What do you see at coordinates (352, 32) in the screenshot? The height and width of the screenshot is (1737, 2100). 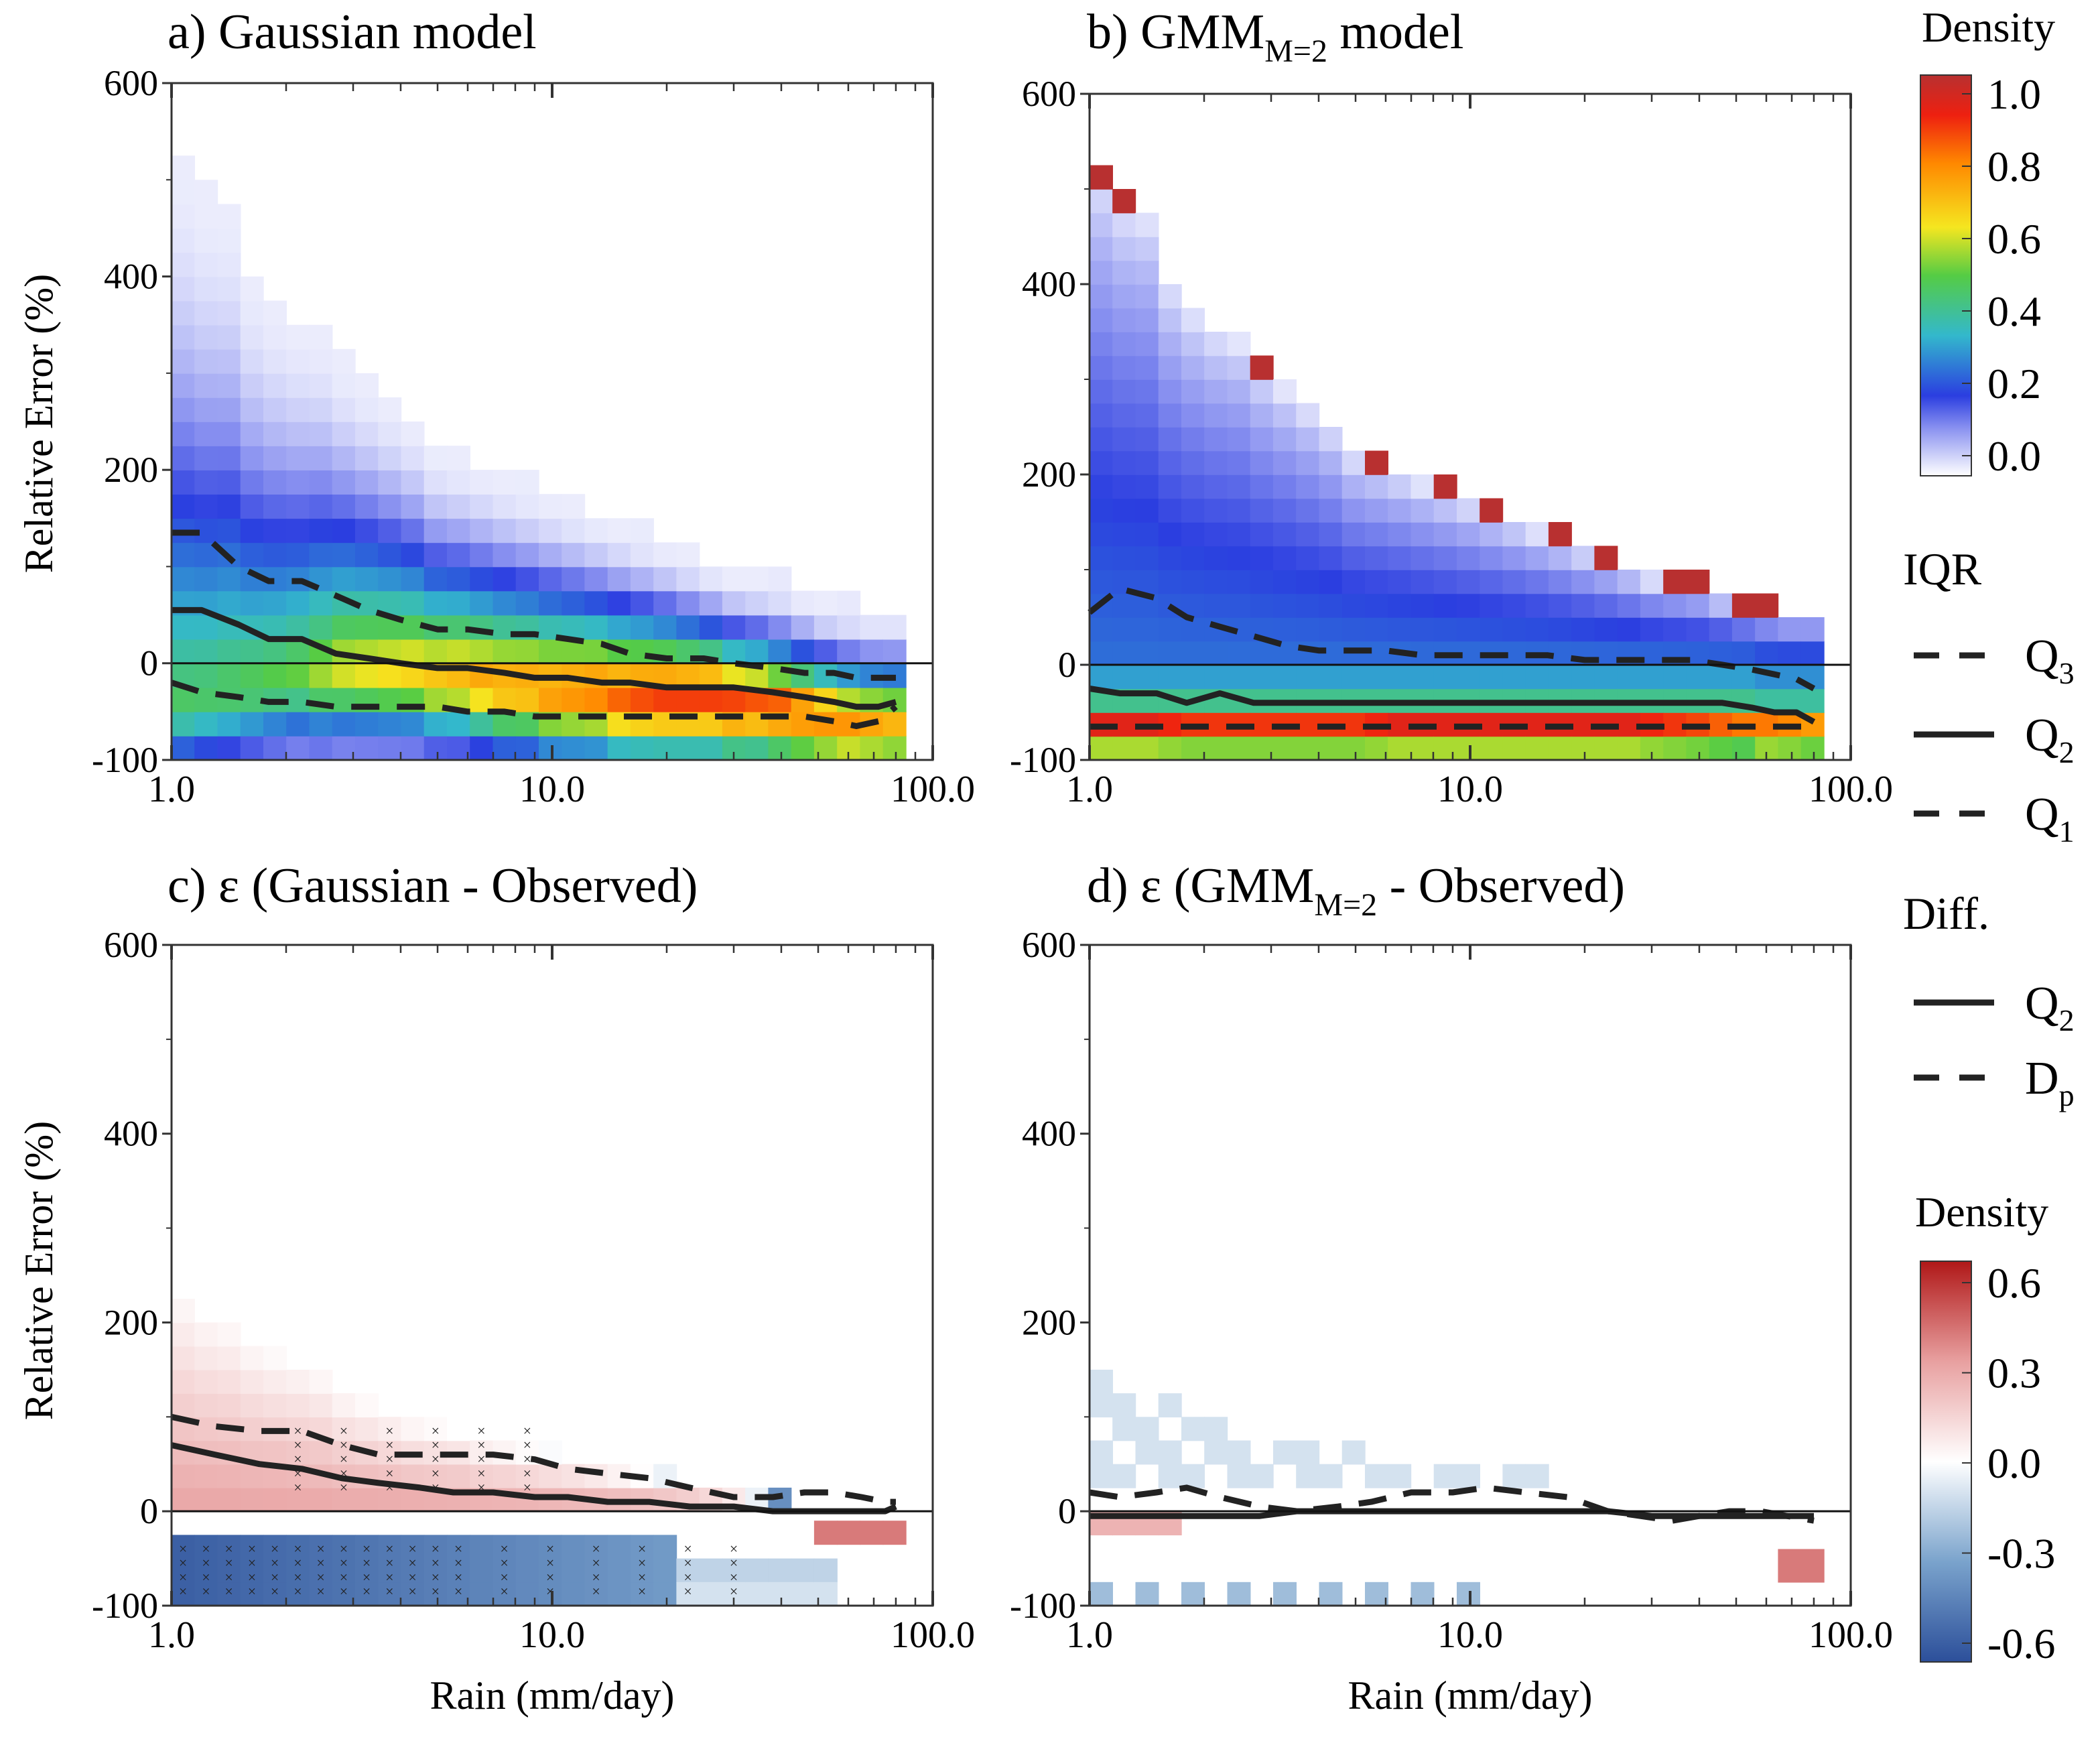 I see `panel-a-title: a) Gaussian model` at bounding box center [352, 32].